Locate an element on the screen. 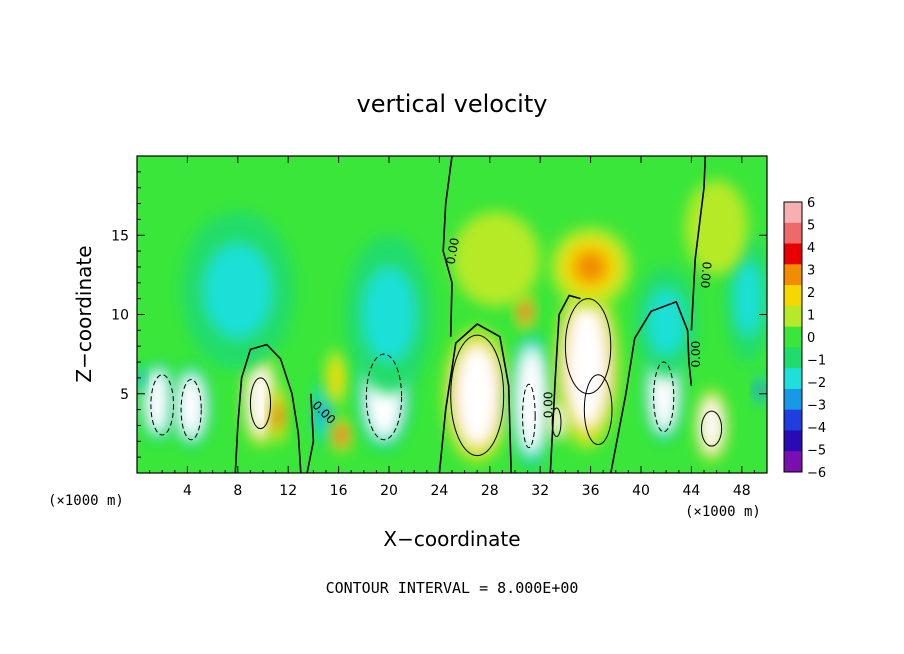  x-tick-label: 16 is located at coordinates (339, 491).